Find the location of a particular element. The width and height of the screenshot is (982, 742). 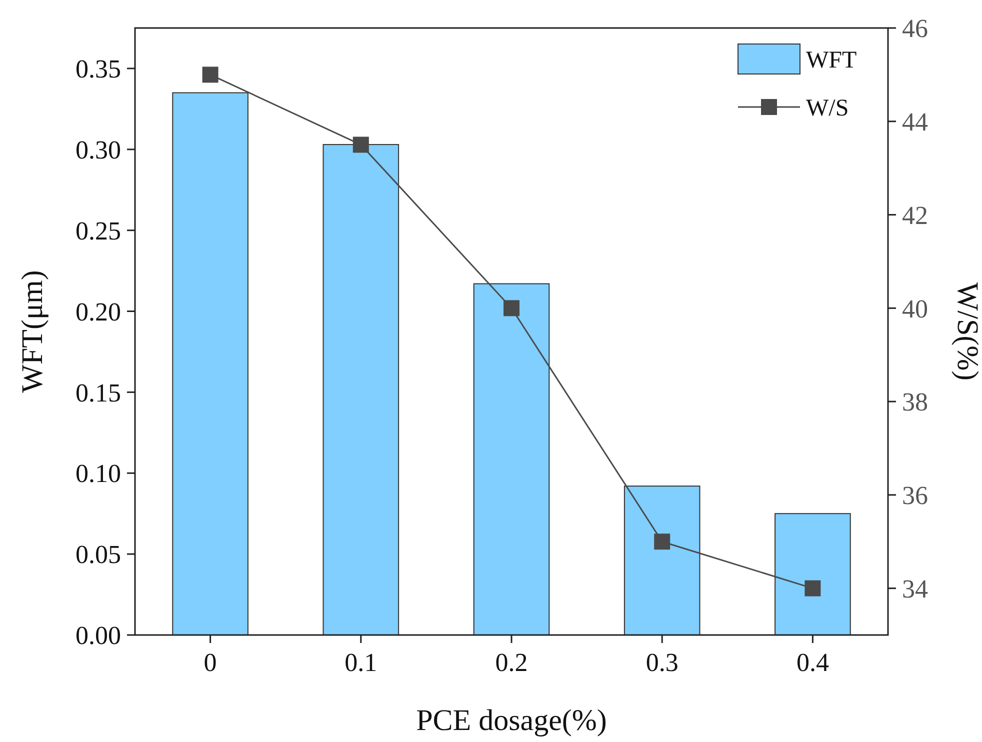

y2-tick-label: 34 is located at coordinates (915, 589).